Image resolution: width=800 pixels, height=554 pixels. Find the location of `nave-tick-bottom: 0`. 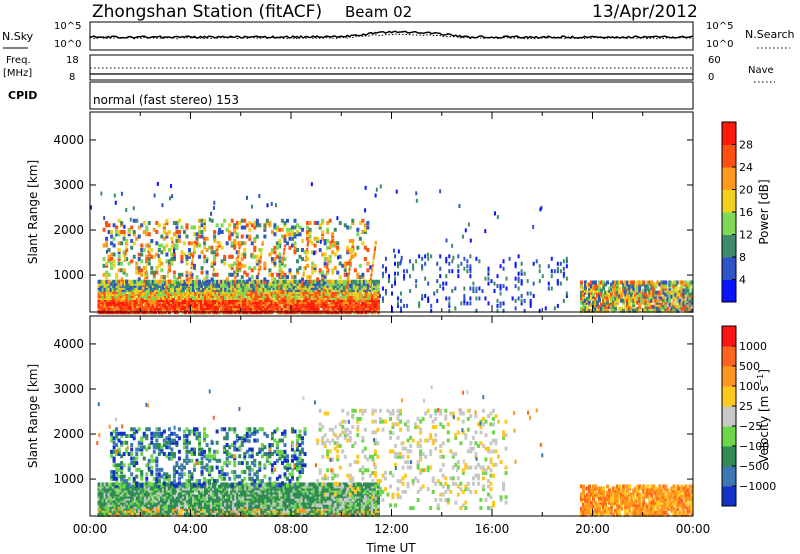

nave-tick-bottom: 0 is located at coordinates (711, 77).